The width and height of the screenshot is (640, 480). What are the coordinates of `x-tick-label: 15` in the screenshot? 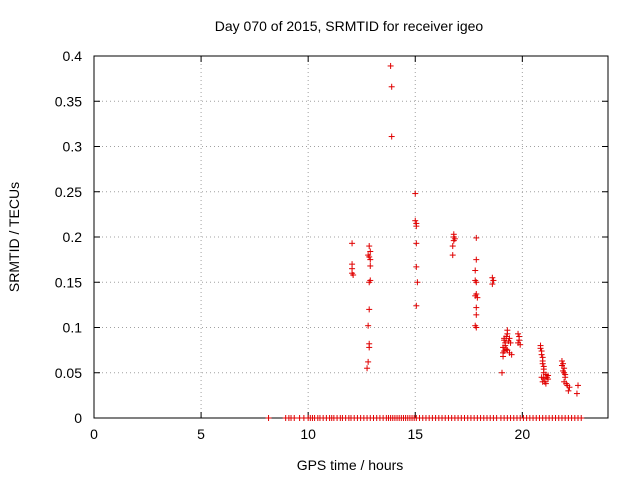 It's located at (415, 434).